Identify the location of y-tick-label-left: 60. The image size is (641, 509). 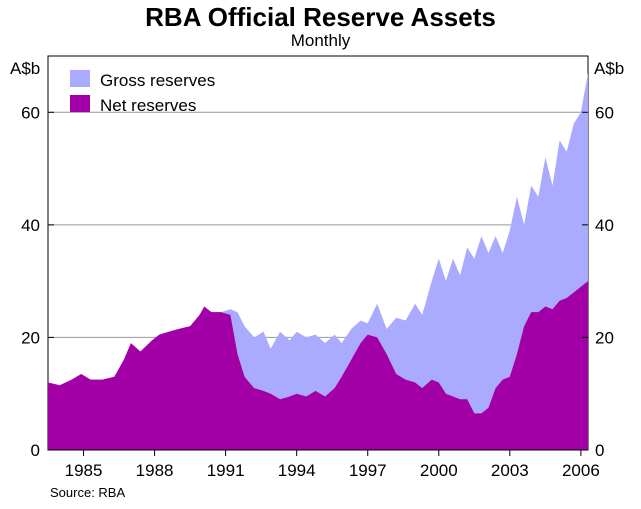
(30, 112).